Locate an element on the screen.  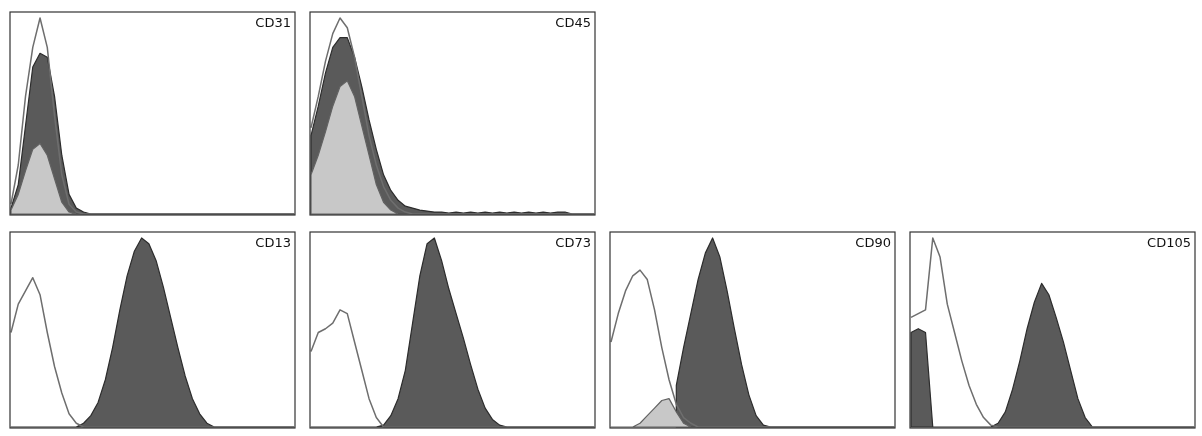
chart-title: CD13 is located at coordinates (273, 242).